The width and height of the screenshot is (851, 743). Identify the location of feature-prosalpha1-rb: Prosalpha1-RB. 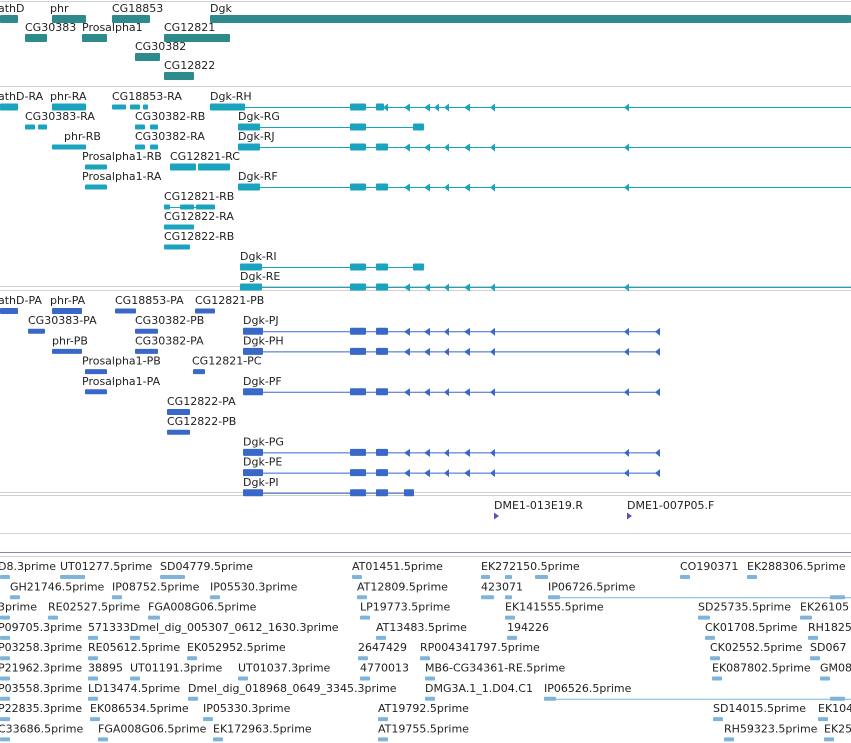
(122, 160).